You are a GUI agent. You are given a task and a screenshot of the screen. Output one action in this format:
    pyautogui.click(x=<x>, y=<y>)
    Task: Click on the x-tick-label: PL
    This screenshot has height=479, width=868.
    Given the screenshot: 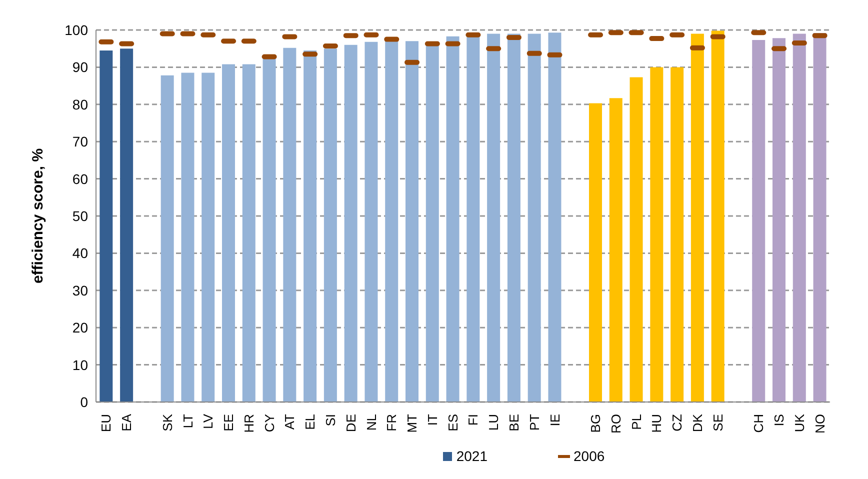 What is the action you would take?
    pyautogui.click(x=636, y=422)
    